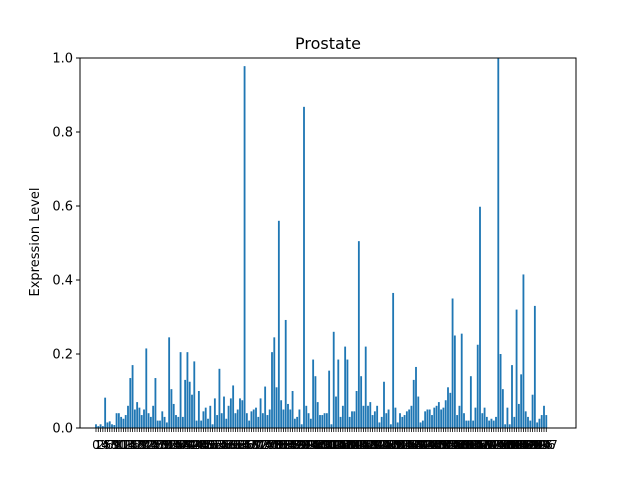  I want to click on x-tick-label: 137, so click(409, 445).